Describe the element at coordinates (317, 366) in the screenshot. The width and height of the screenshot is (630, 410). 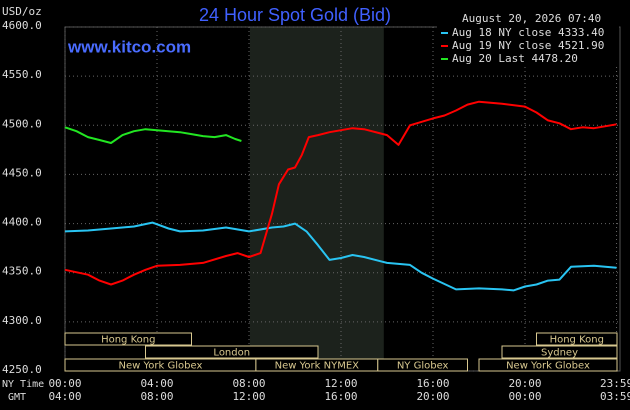
I see `session-label: New York NYMEX` at that location.